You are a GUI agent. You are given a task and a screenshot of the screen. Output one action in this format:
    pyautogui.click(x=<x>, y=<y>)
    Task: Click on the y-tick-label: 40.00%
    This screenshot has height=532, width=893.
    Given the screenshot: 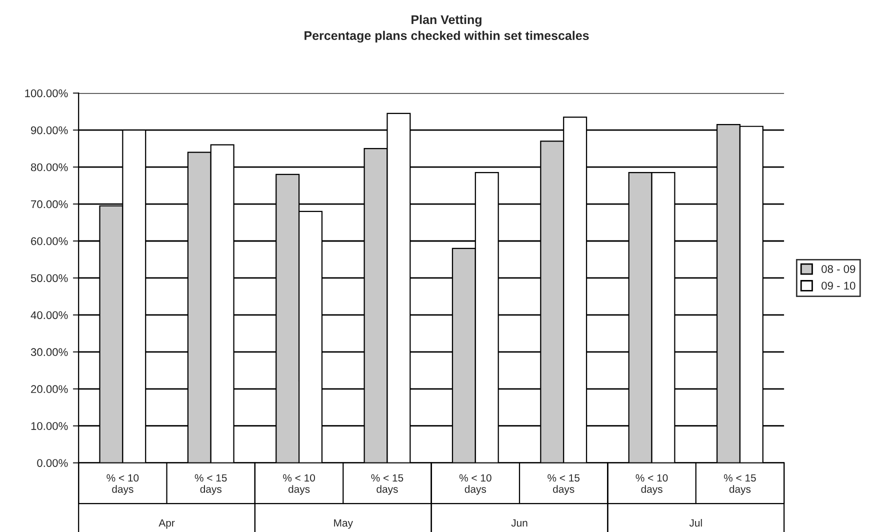 What is the action you would take?
    pyautogui.click(x=49, y=315)
    